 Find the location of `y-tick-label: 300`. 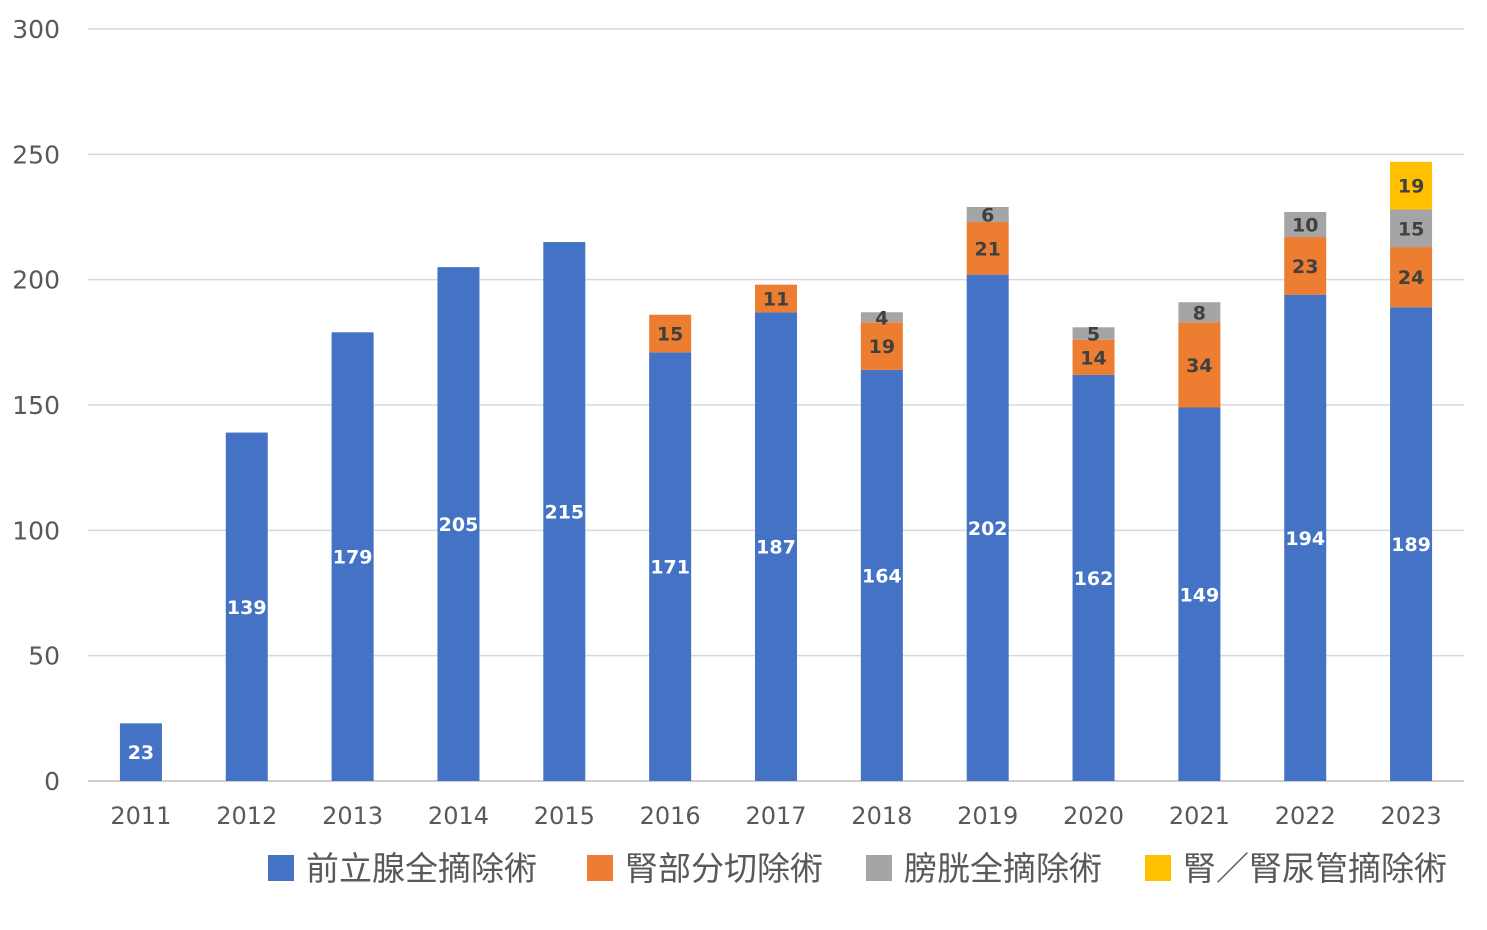

y-tick-label: 300 is located at coordinates (36, 29).